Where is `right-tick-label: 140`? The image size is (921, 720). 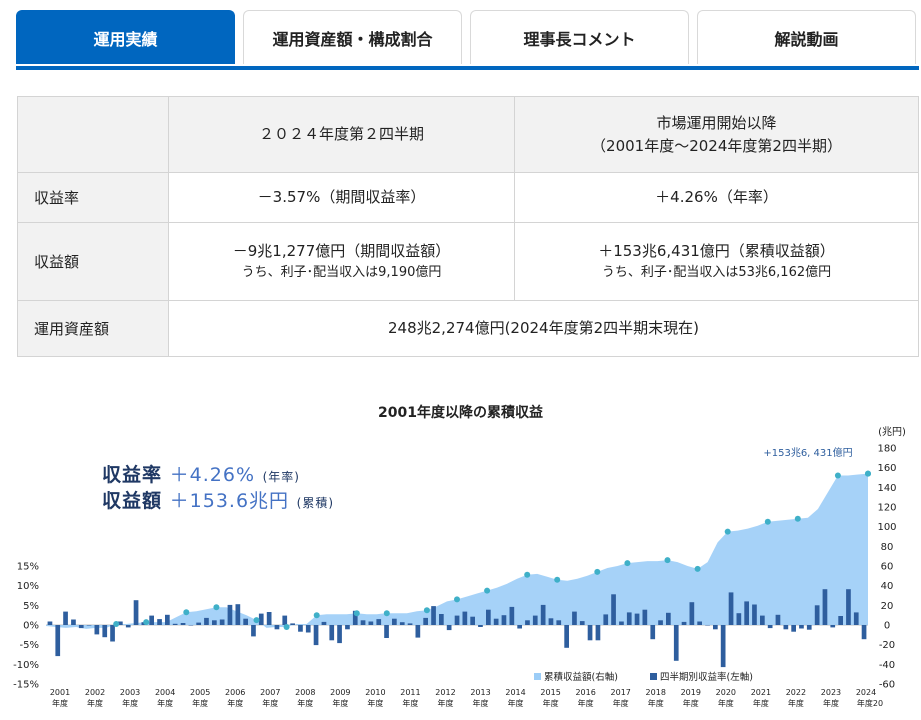
right-tick-label: 140 is located at coordinates (886, 488).